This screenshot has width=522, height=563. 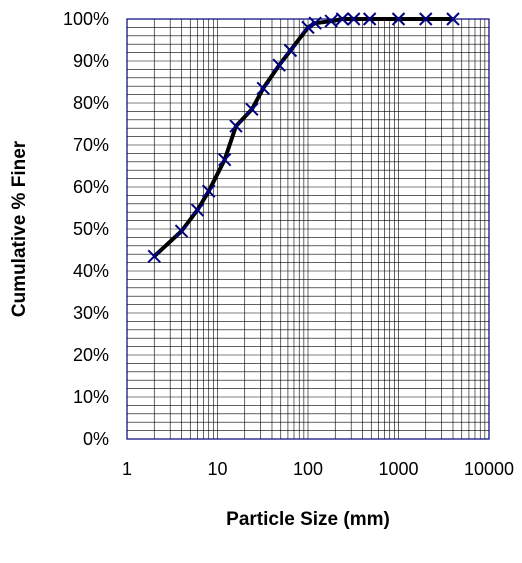 I want to click on y-tick-label: 80%, so click(x=91, y=103).